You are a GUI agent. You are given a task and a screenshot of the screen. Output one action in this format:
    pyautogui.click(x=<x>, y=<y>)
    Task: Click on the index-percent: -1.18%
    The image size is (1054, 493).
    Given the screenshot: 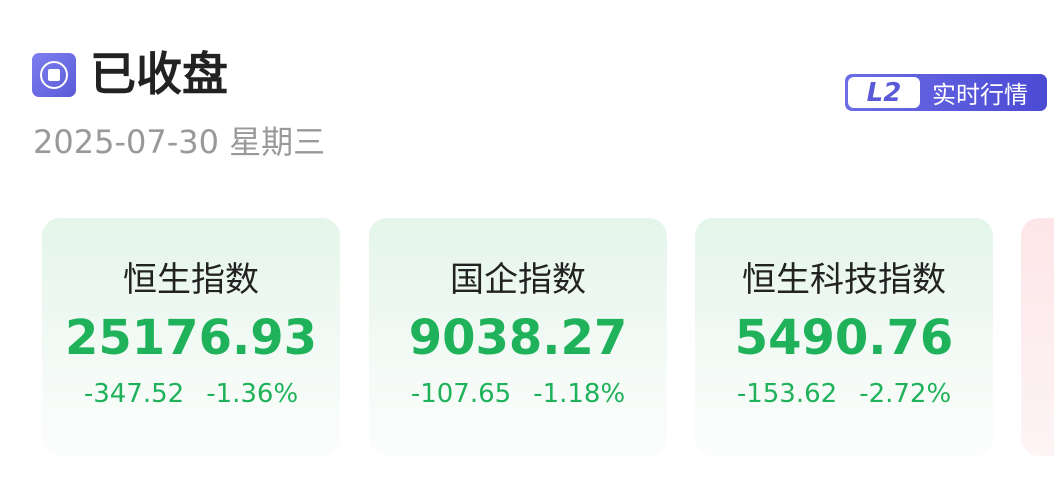 What is the action you would take?
    pyautogui.click(x=579, y=394)
    